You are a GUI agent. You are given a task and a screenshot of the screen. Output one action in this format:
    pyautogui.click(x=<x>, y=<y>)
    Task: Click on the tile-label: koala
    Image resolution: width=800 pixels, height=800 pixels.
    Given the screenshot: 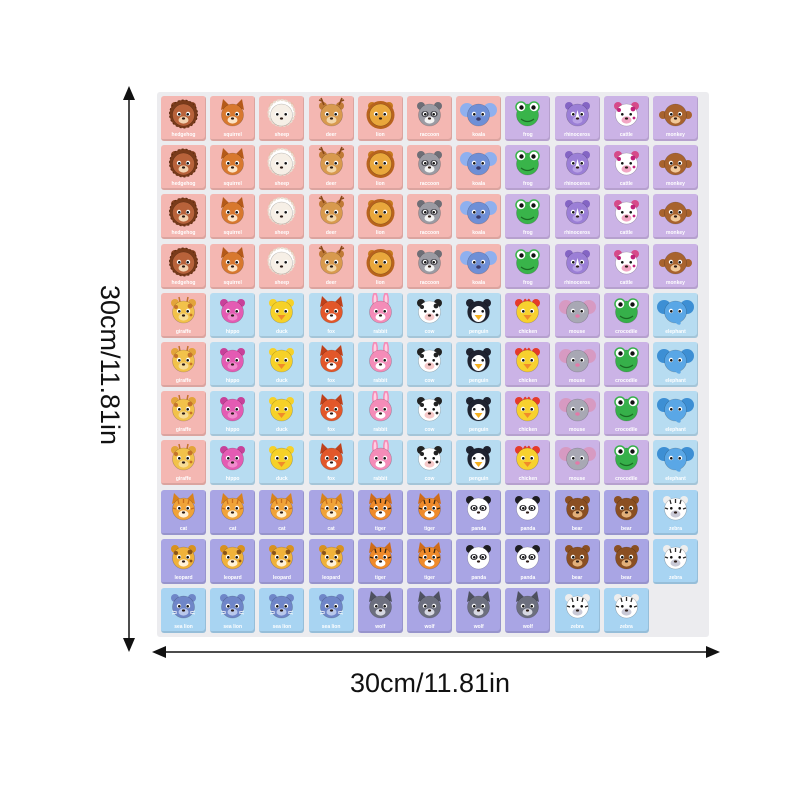 What is the action you would take?
    pyautogui.click(x=479, y=135)
    